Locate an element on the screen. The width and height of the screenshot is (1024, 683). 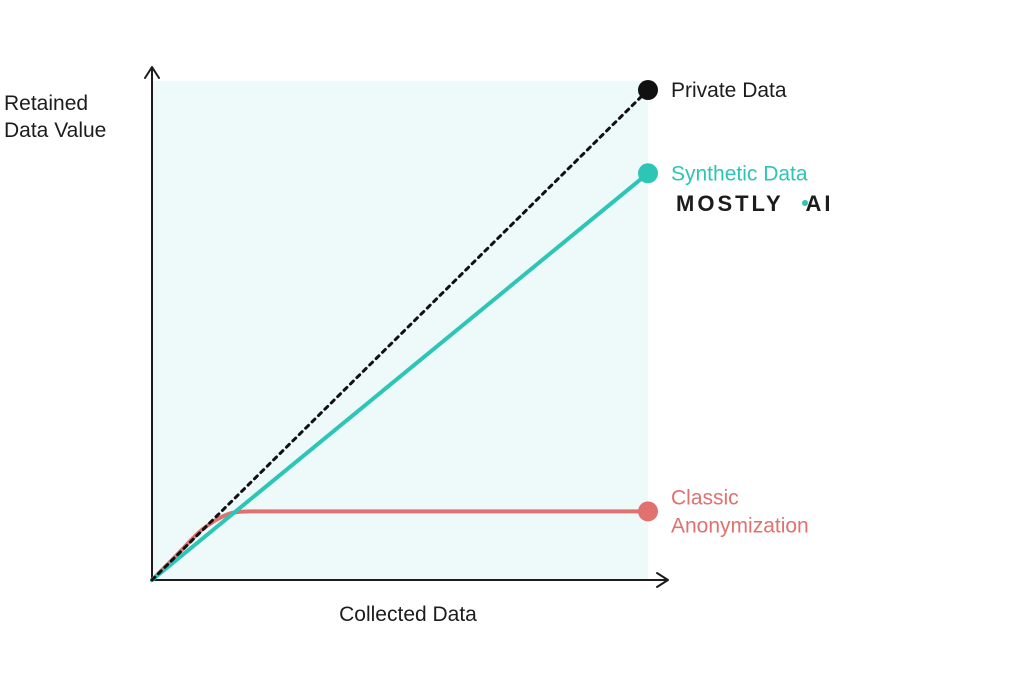
brand-logo: MOSTLY AI is located at coordinates (755, 203).